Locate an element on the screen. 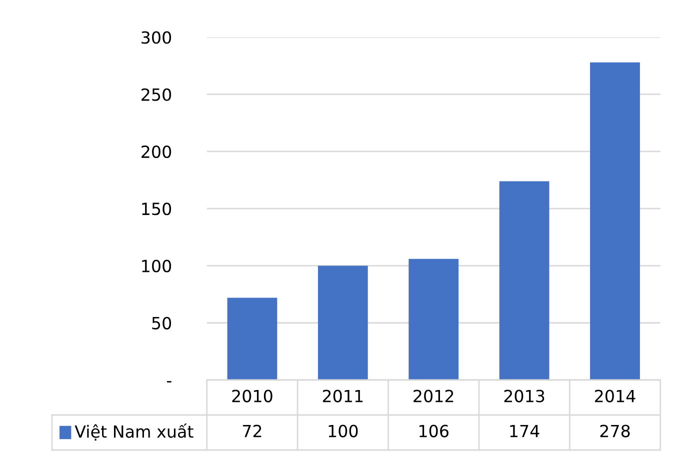  y-tick-label: 300 is located at coordinates (157, 37).